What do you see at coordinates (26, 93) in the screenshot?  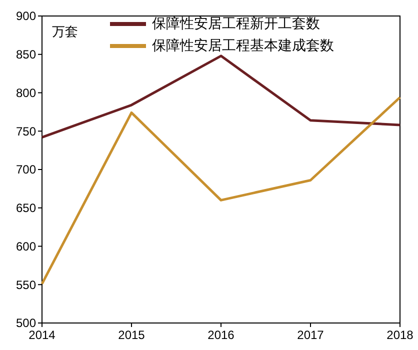 I see `y-tick-label: 800` at bounding box center [26, 93].